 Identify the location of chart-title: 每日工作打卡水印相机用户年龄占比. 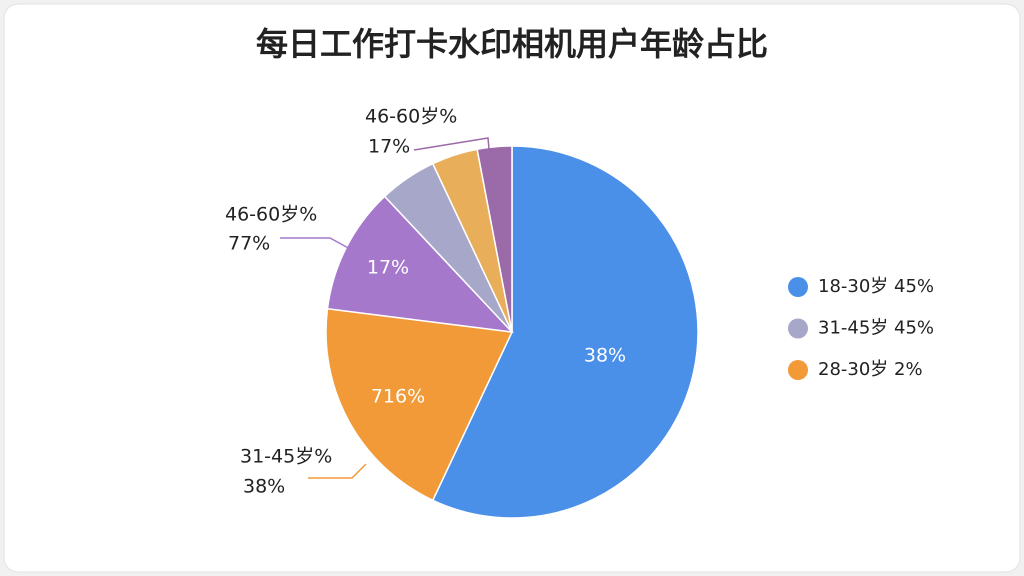
(512, 44).